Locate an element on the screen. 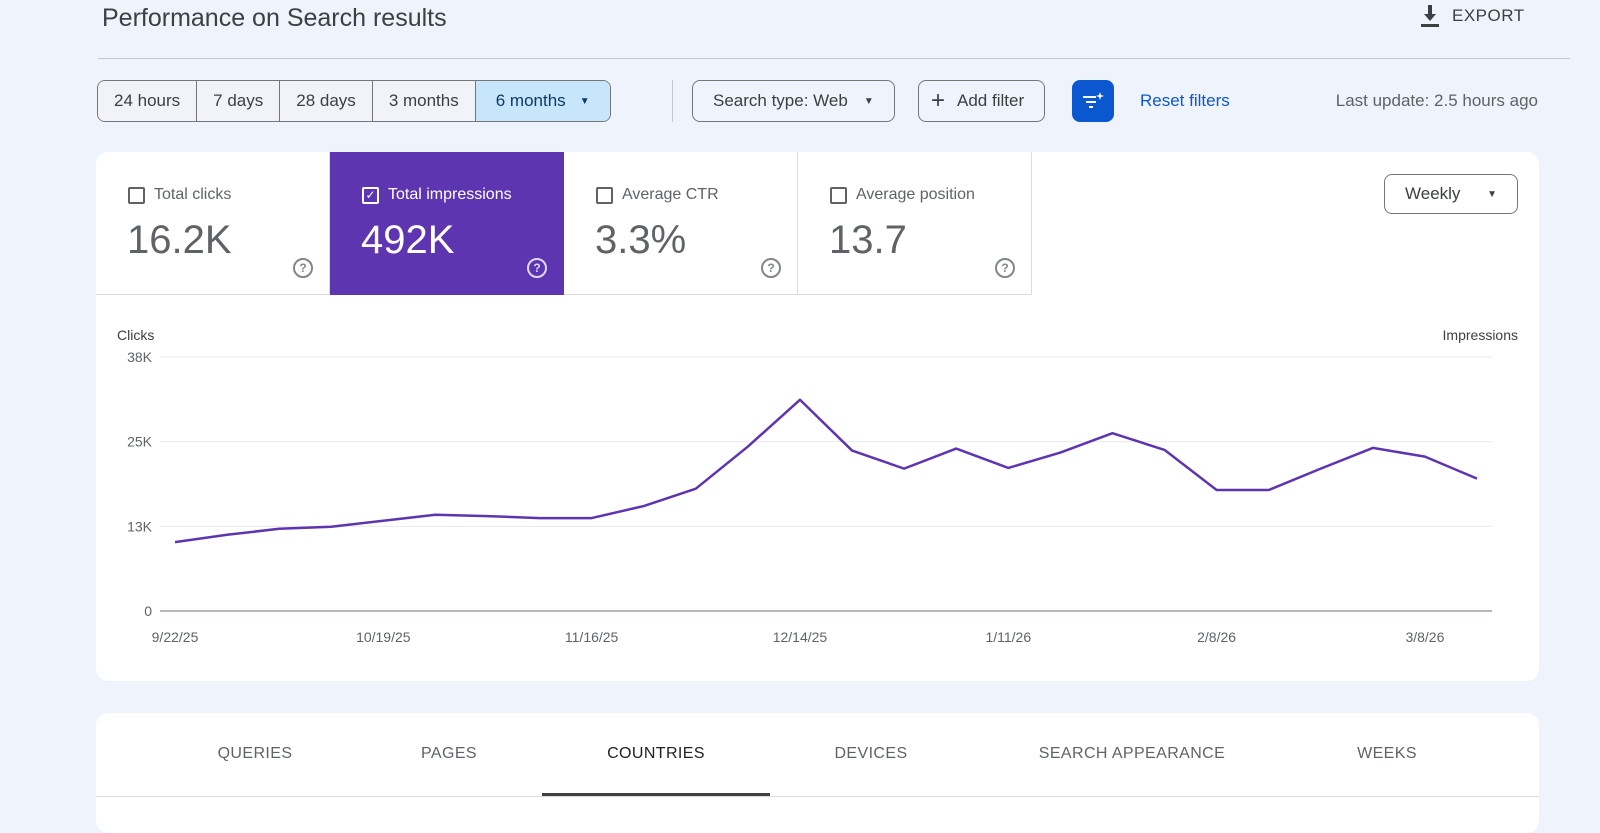 The height and width of the screenshot is (833, 1600). tab-devices: DEVICES is located at coordinates (870, 754).